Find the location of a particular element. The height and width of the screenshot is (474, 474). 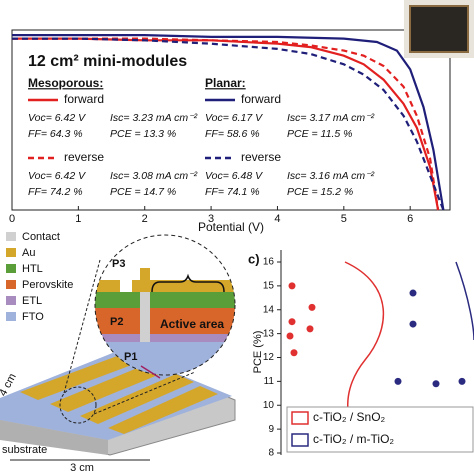

parameter: Isc= 3.17 mA cm⁻² is located at coordinates (331, 118).